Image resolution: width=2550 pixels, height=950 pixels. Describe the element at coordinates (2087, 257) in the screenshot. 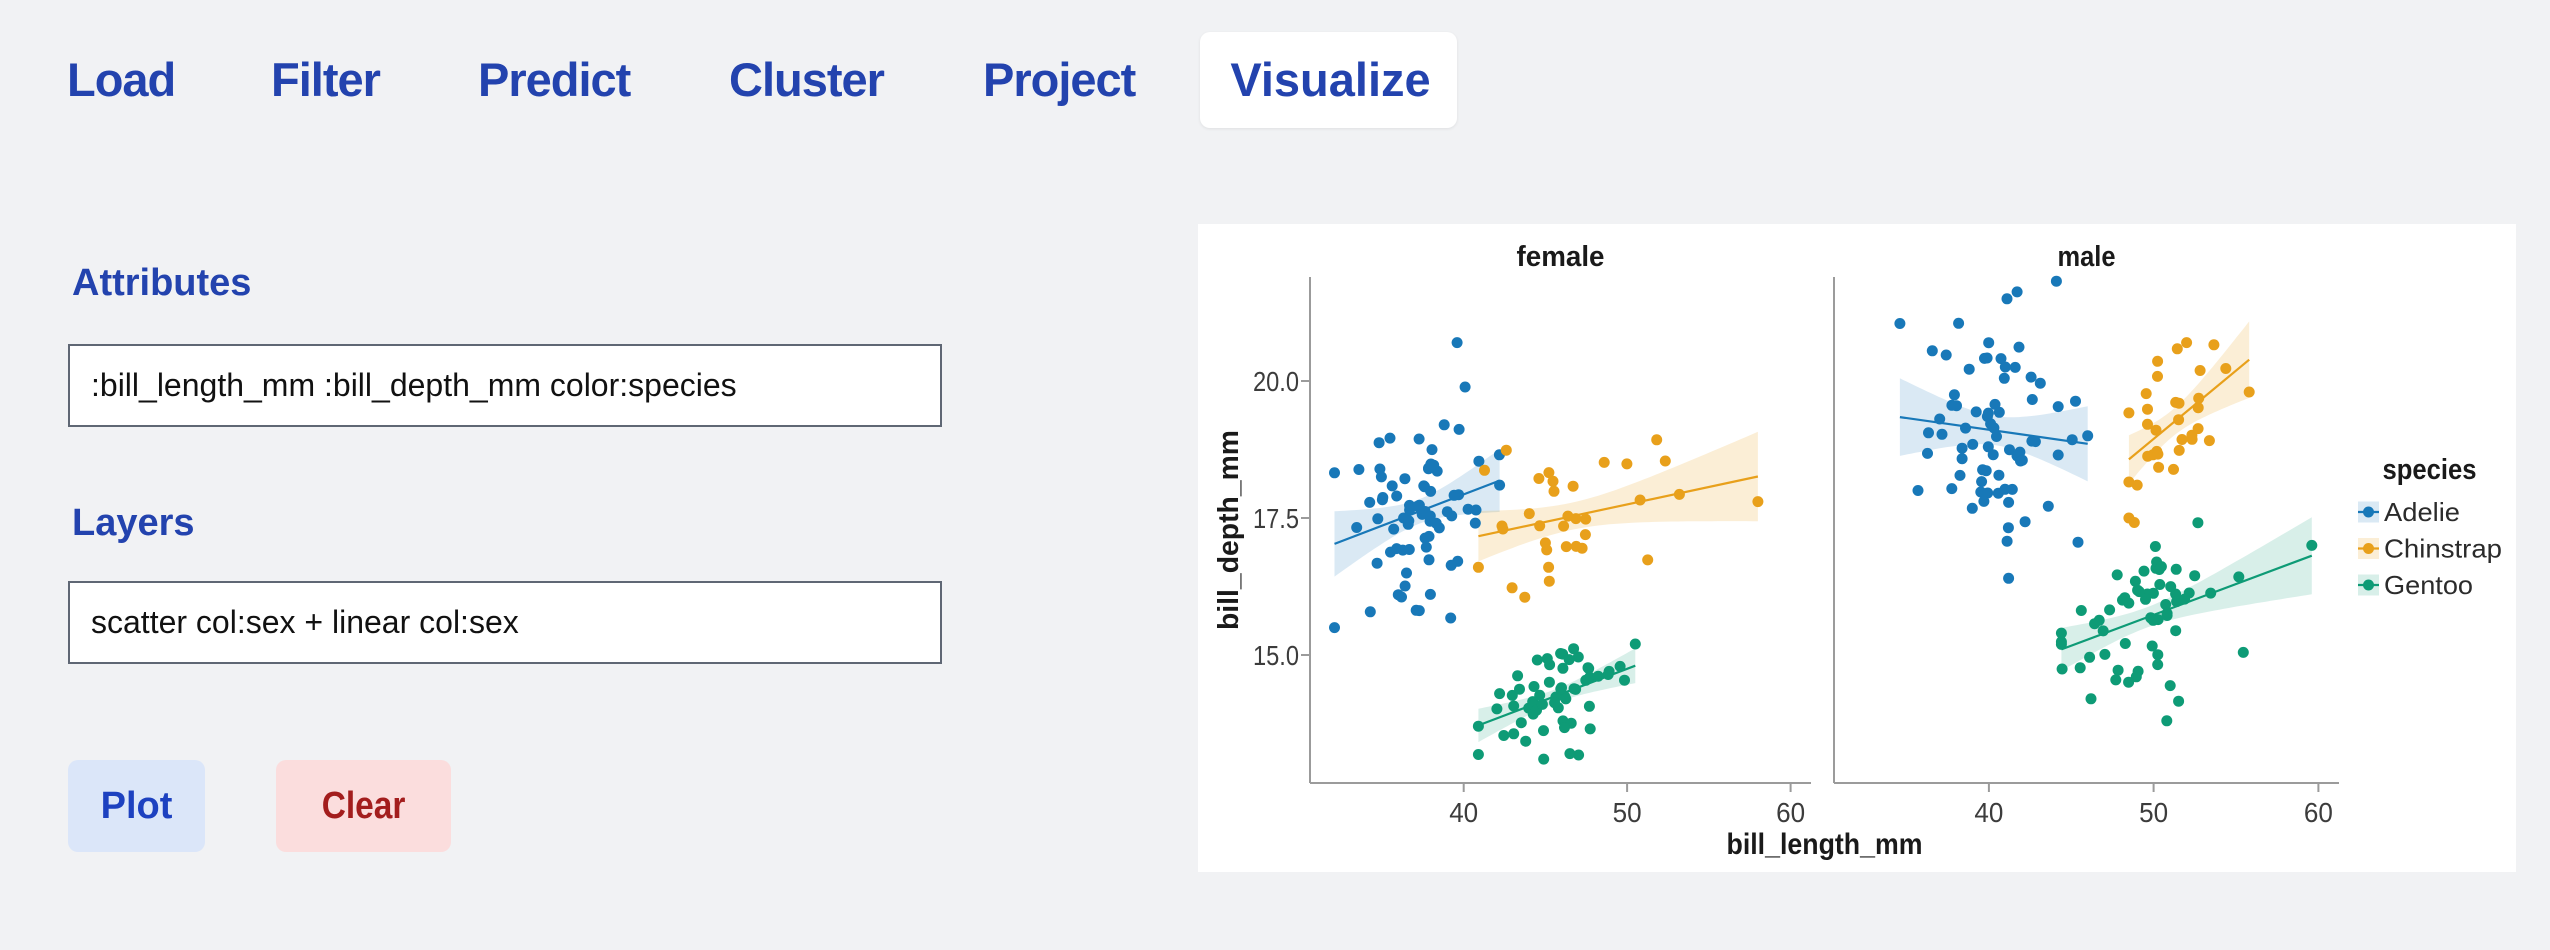

I see `svg-text: male` at that location.